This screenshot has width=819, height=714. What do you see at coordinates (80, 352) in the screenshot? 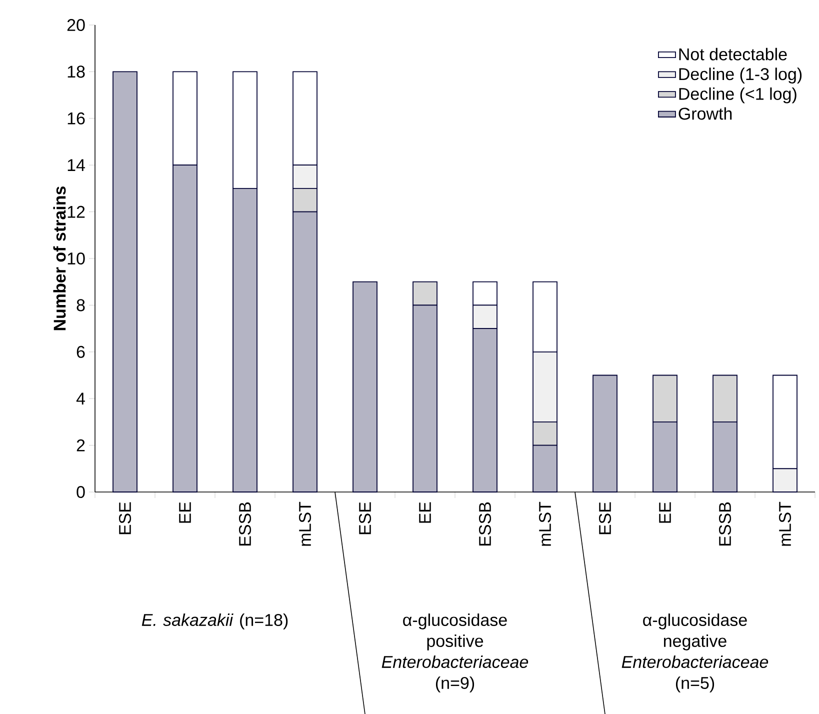
I see `y-tick-label: 6` at bounding box center [80, 352].